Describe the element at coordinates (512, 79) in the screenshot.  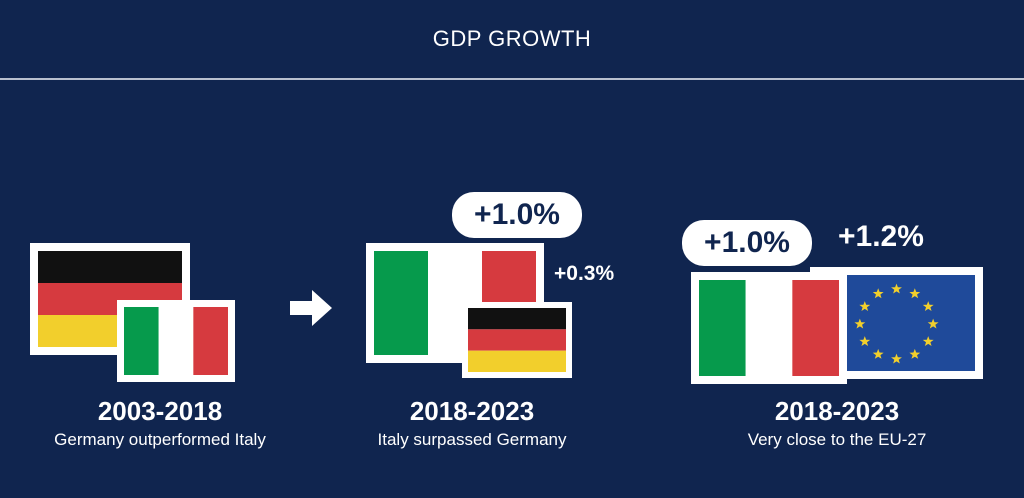
I see `header-divider` at that location.